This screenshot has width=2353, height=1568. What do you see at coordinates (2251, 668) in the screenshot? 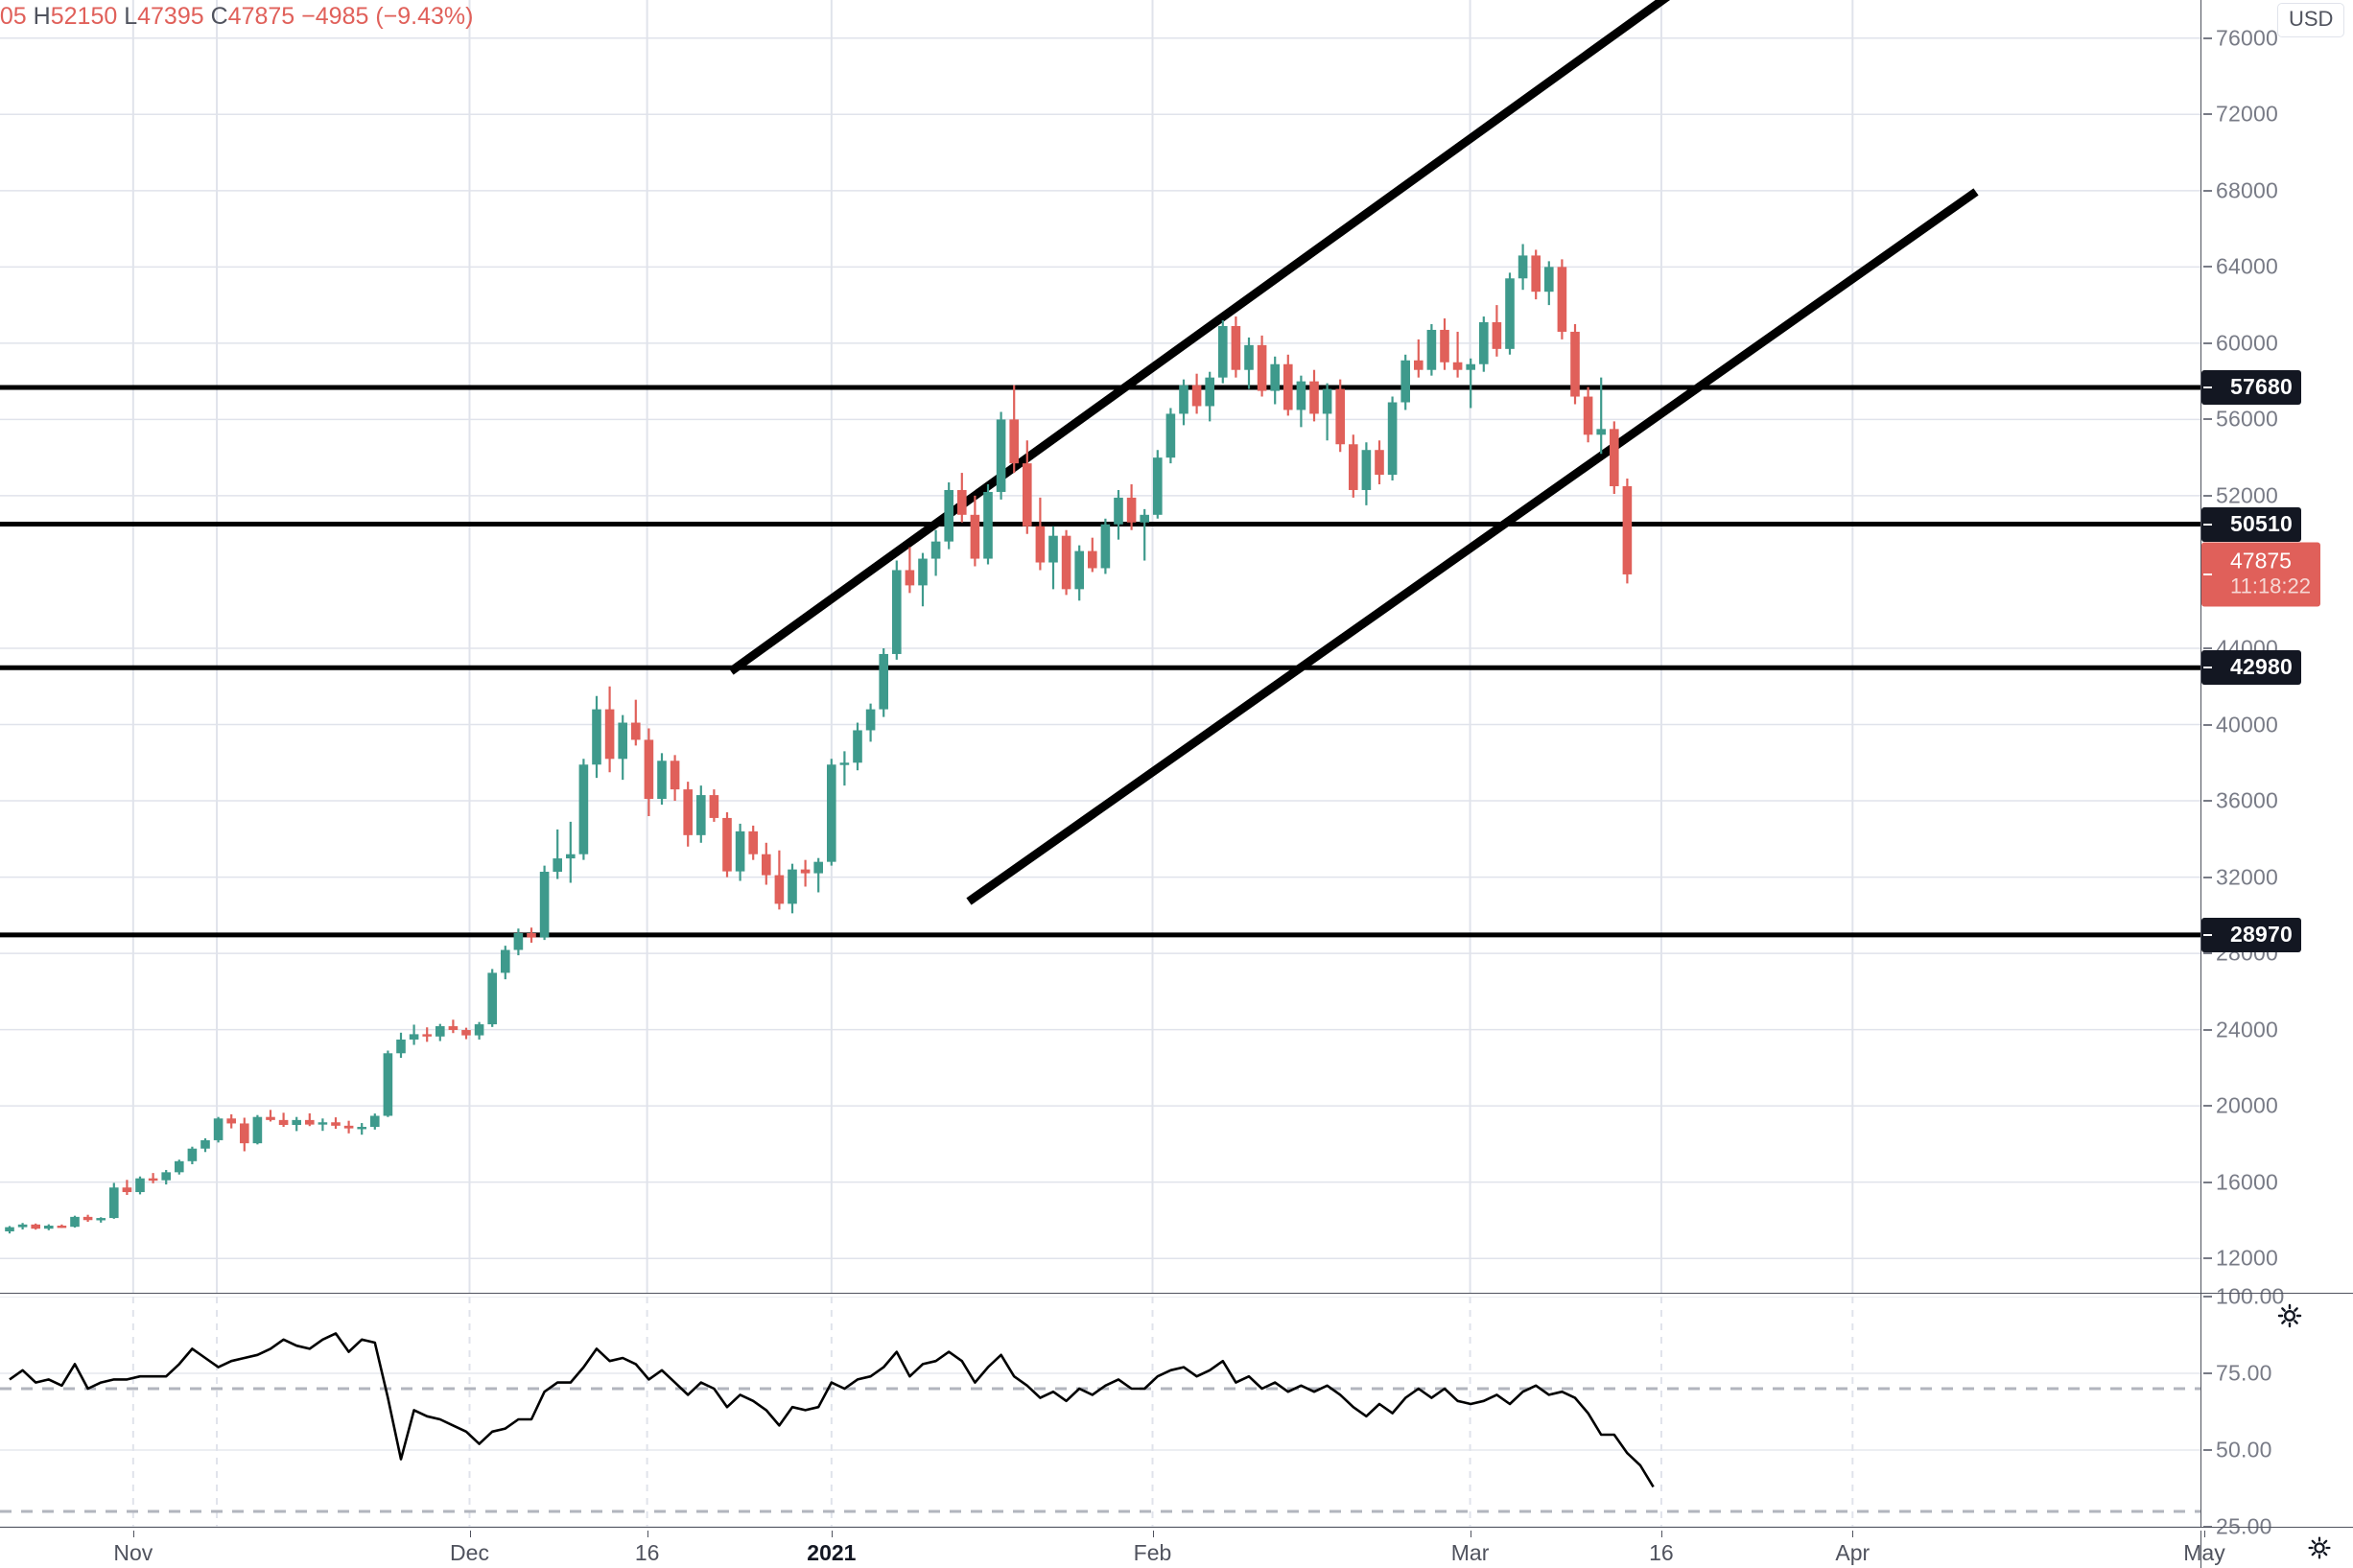
I see `price-line-badge: 42980` at bounding box center [2251, 668].